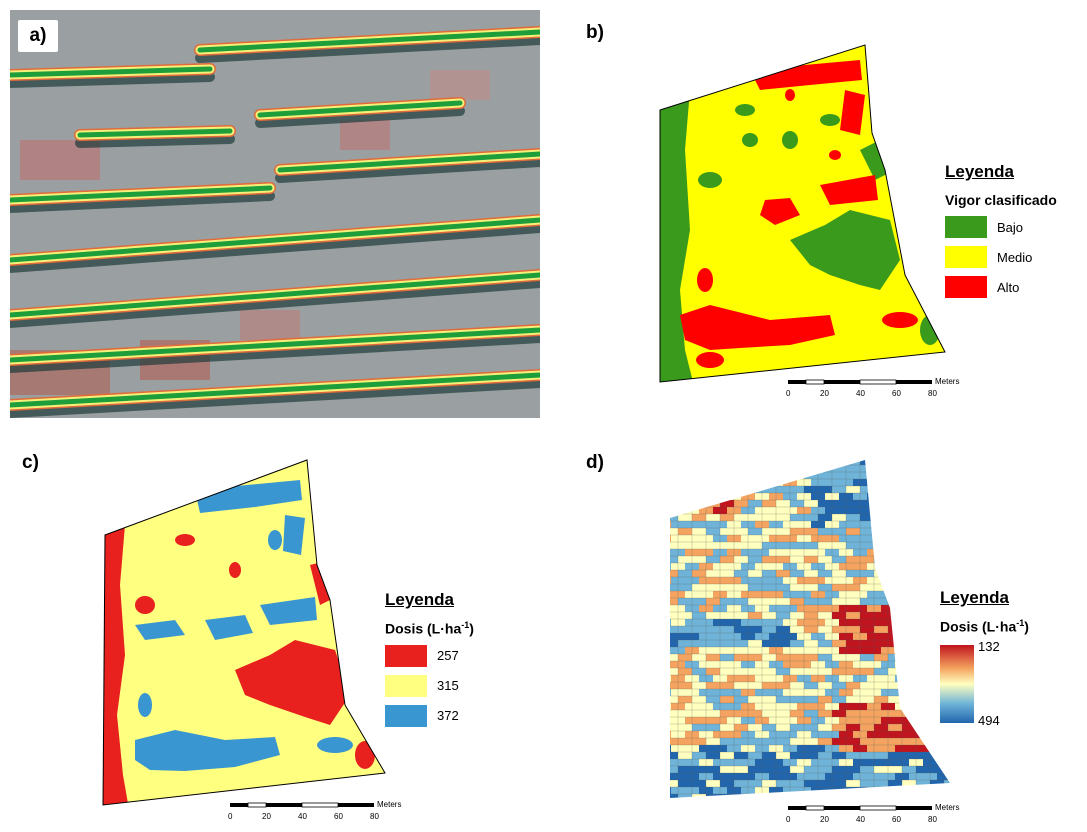  I want to click on scale-bar-c: Meters 0 20 40 60 80, so click(319, 813).